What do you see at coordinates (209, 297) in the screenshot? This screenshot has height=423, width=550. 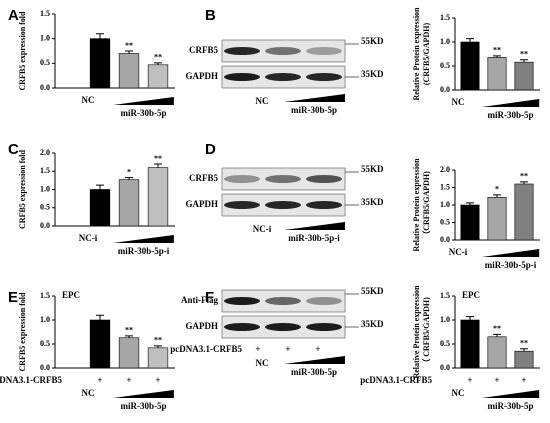 I see `panel-letter: F` at bounding box center [209, 297].